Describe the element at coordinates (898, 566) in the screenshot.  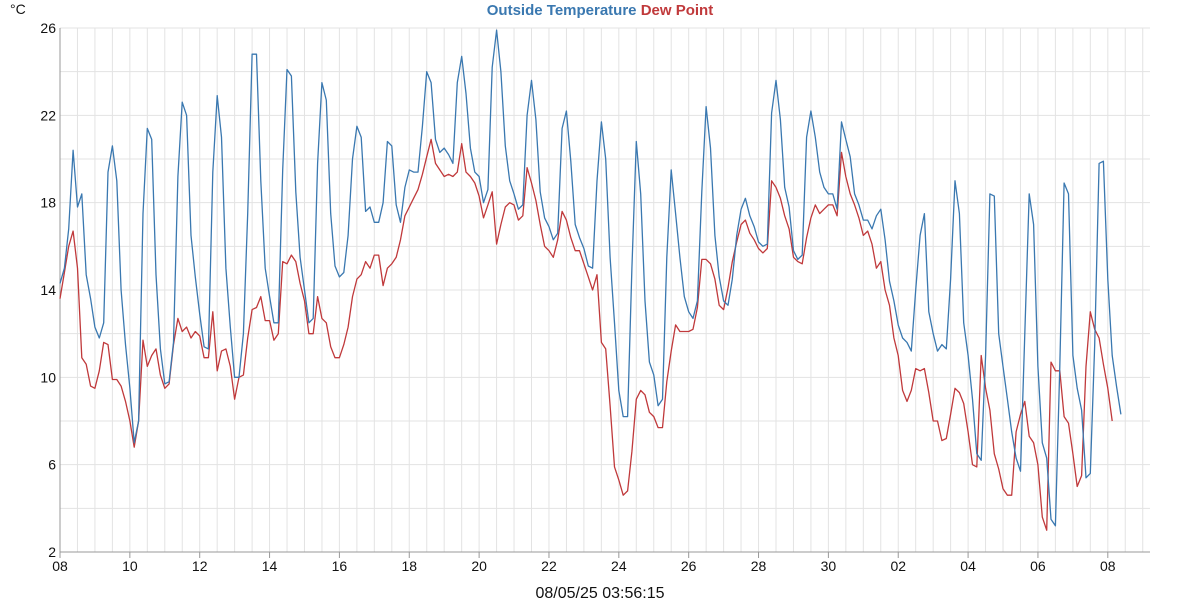
I see `x-tick-label: 02` at that location.